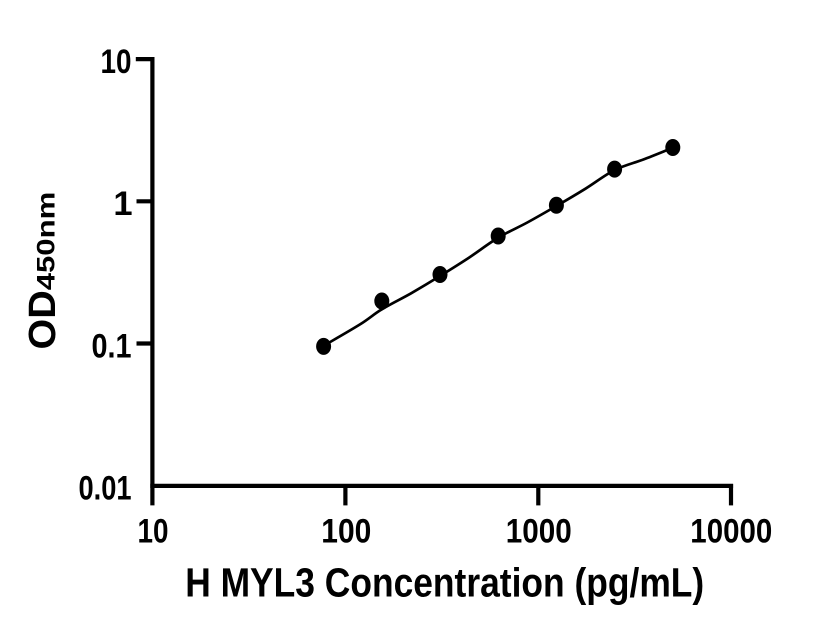 This screenshot has width=816, height=640. I want to click on svg-text: 0.1, so click(112, 346).